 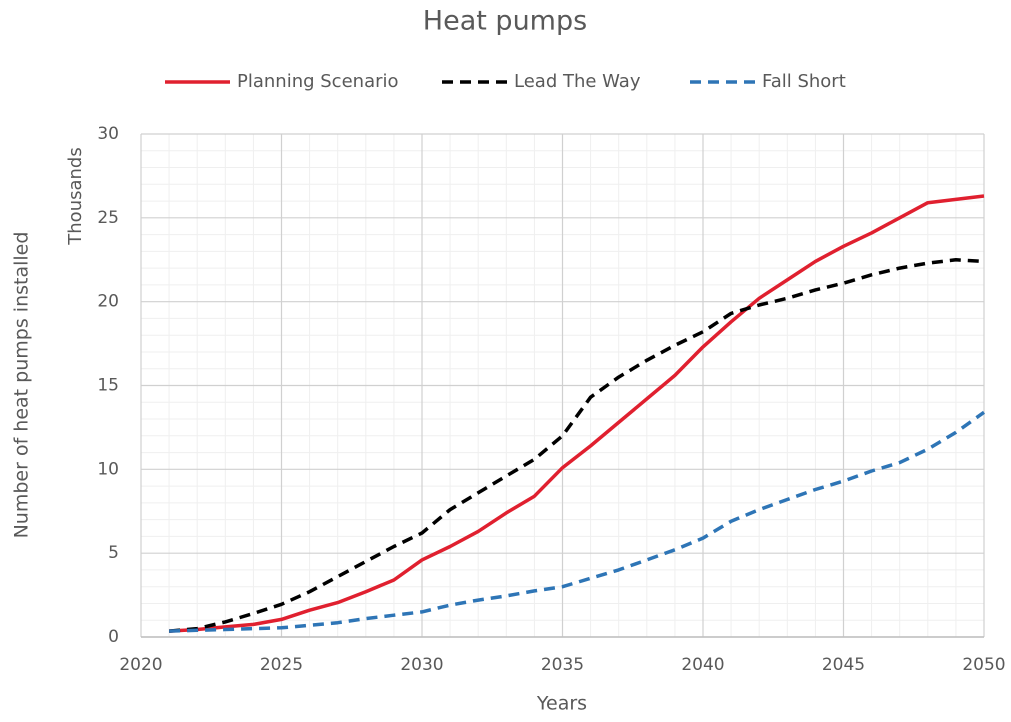 What do you see at coordinates (804, 81) in the screenshot?
I see `legend-label: Fall Short` at bounding box center [804, 81].